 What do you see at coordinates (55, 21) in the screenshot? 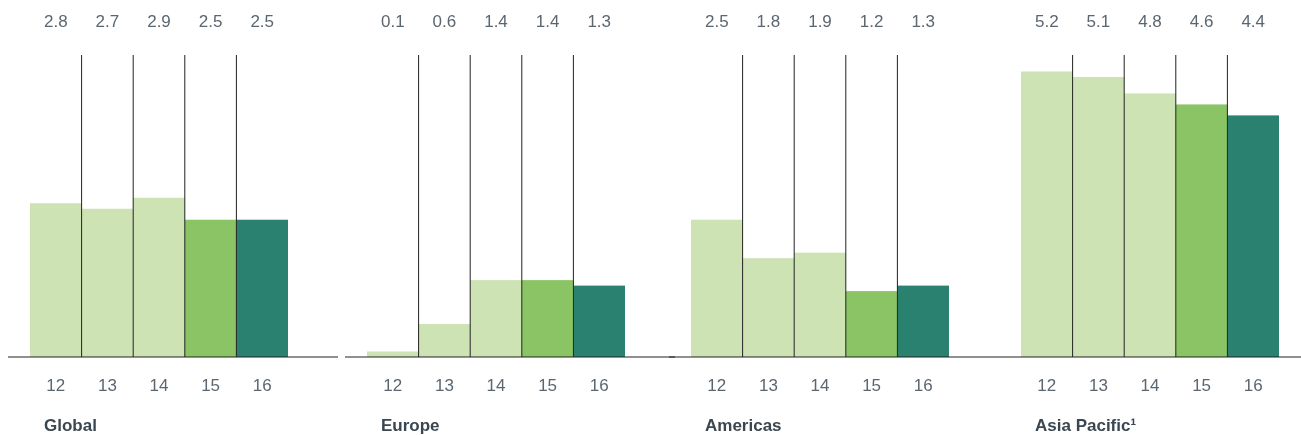
I see `data-label: 2.8` at bounding box center [55, 21].